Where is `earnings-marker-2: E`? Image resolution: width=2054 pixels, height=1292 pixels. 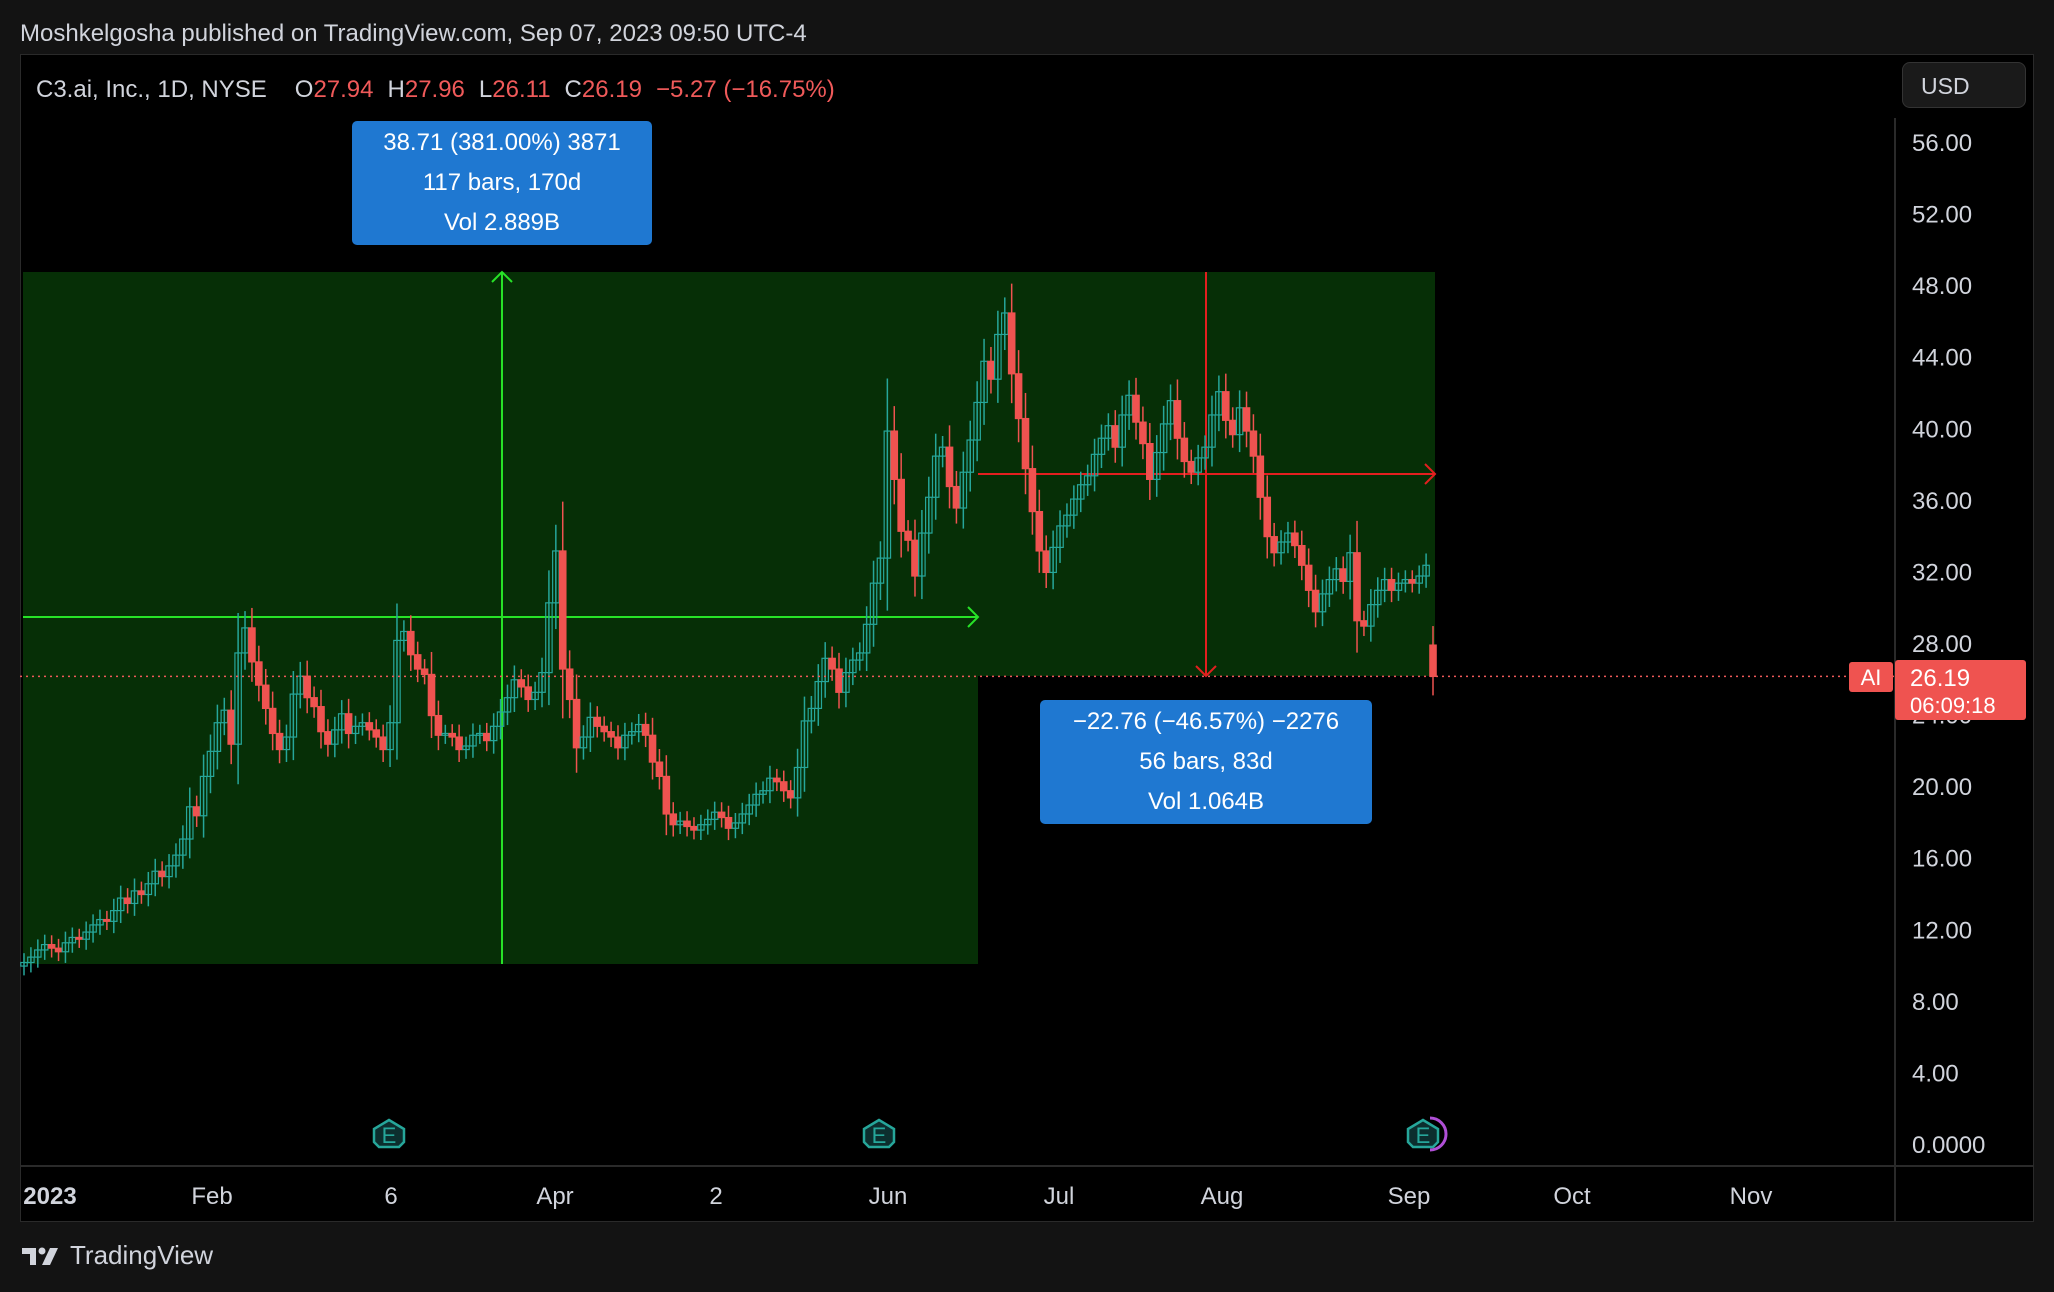
earnings-marker-2: E is located at coordinates (879, 1133).